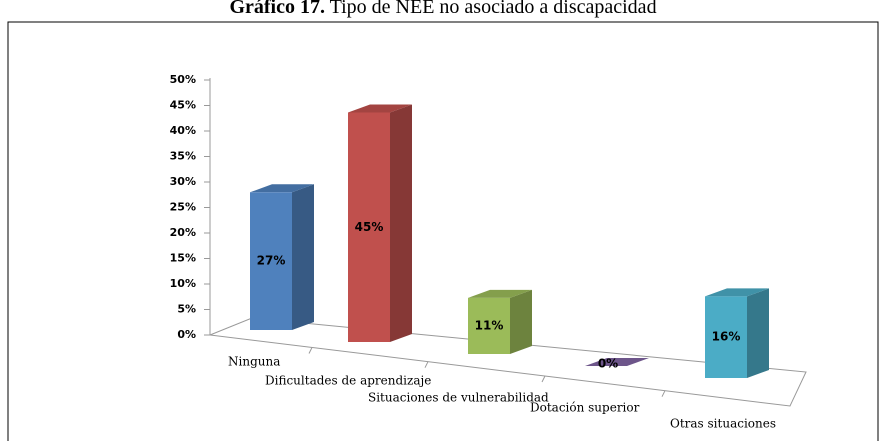 The height and width of the screenshot is (441, 886). What do you see at coordinates (507, 362) in the screenshot?
I see `floor` at bounding box center [507, 362].